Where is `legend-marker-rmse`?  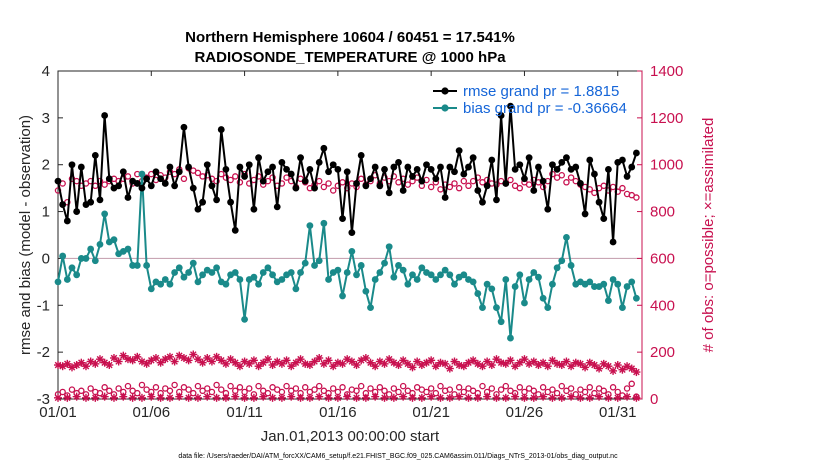 legend-marker-rmse is located at coordinates (445, 91).